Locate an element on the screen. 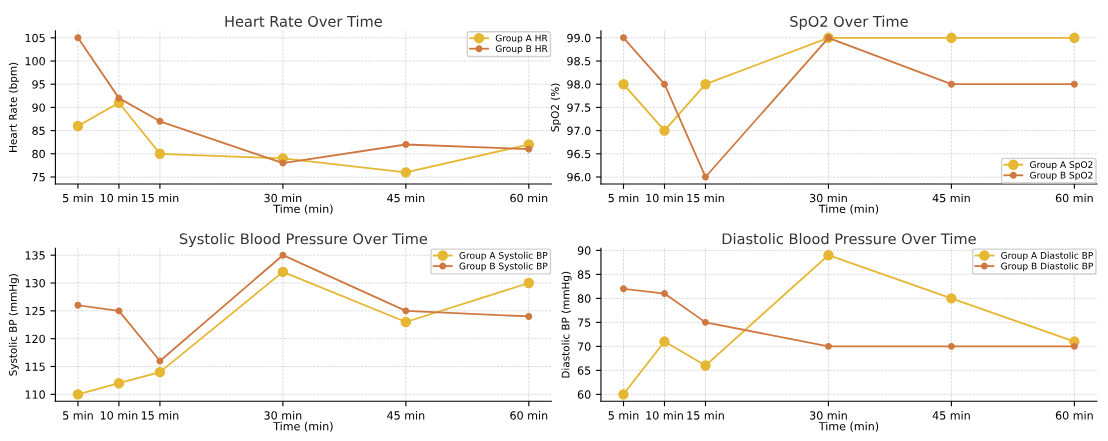 Image resolution: width=1108 pixels, height=441 pixels. y-tick-label: 65 is located at coordinates (584, 370).